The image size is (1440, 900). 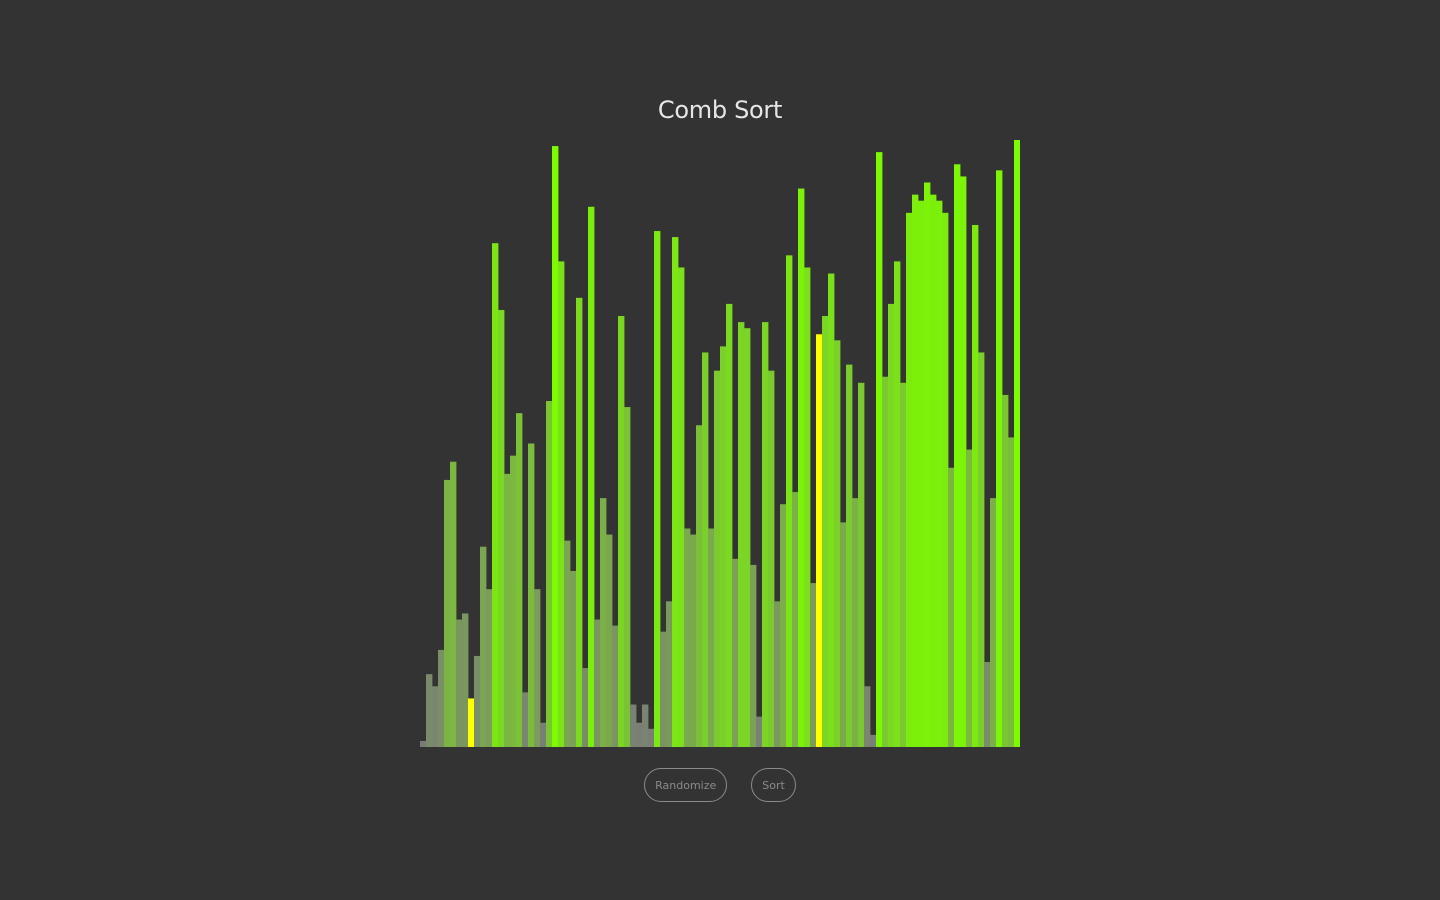 I want to click on randomize-button: Randomize, so click(x=686, y=785).